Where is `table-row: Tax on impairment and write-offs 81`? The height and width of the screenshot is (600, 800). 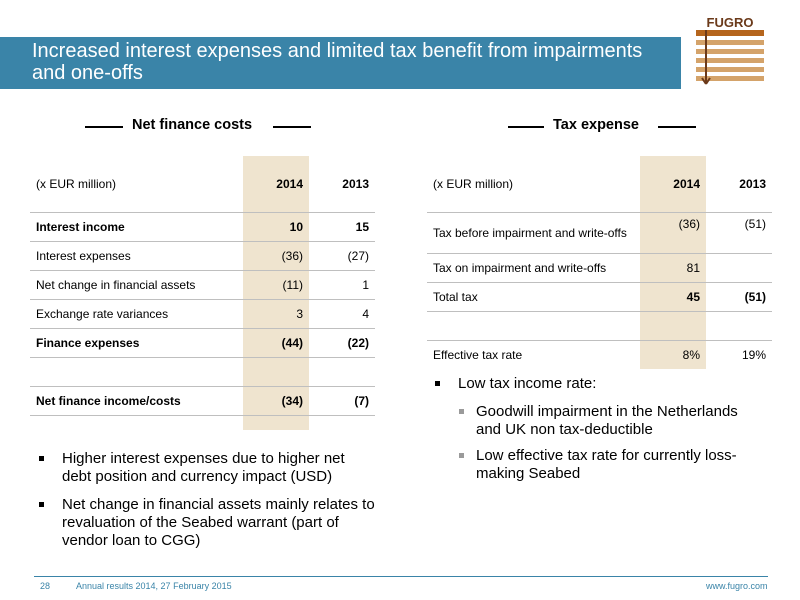
table-row: Tax on impairment and write-offs 81 is located at coordinates (599, 268).